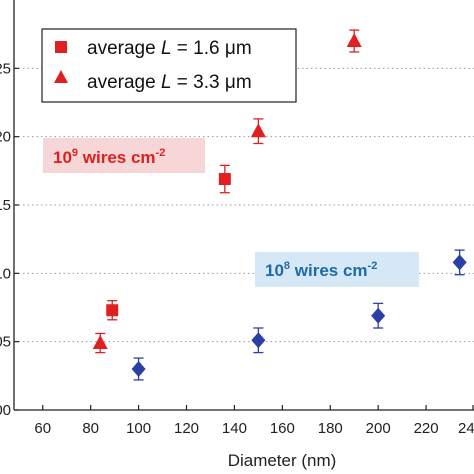  I want to click on y-tick-label: 10, so click(5, 273).